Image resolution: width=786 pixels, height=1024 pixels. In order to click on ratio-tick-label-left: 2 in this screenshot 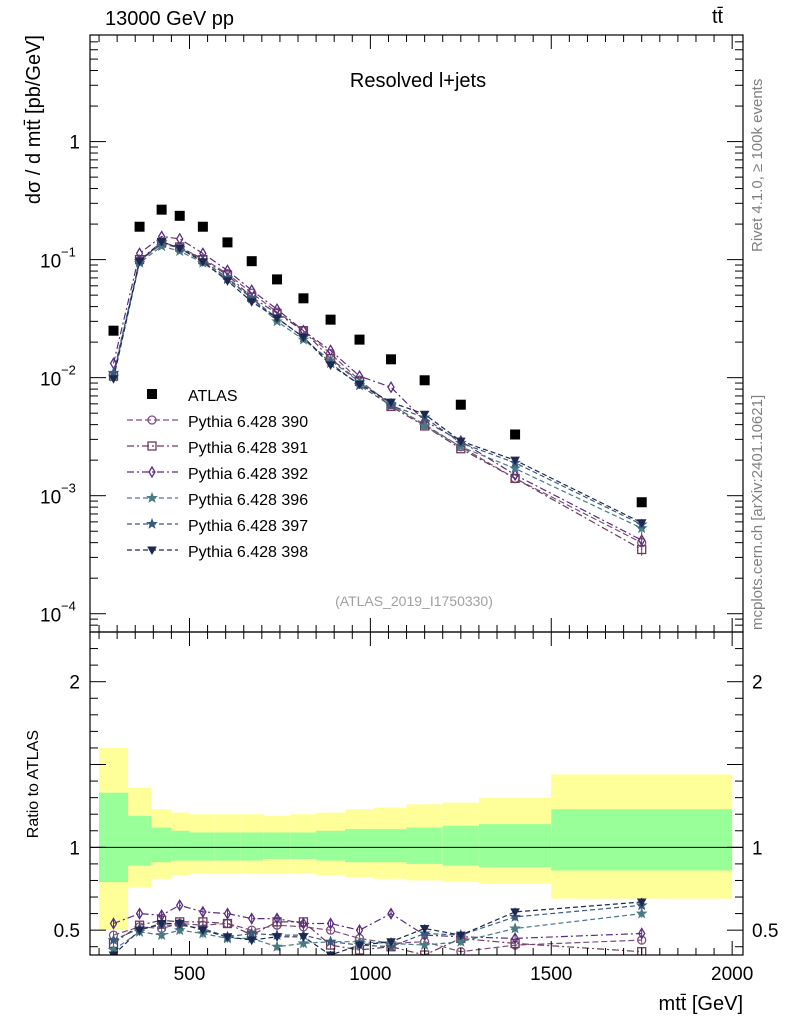, I will do `click(74, 683)`.